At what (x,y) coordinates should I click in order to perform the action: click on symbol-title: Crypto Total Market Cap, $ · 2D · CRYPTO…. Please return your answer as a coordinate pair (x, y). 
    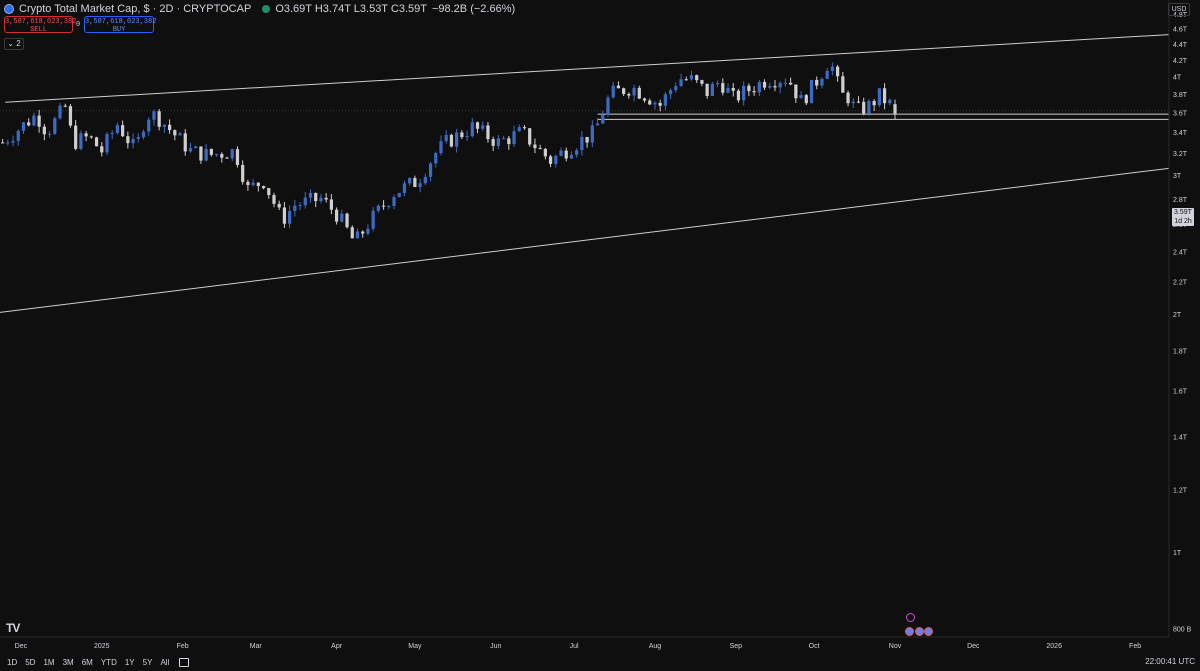
    Looking at the image, I should click on (135, 9).